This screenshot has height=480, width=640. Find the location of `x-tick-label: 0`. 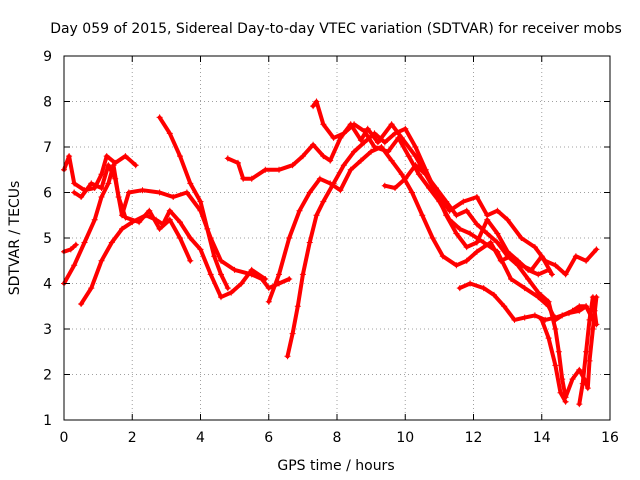

x-tick-label: 0 is located at coordinates (64, 438).